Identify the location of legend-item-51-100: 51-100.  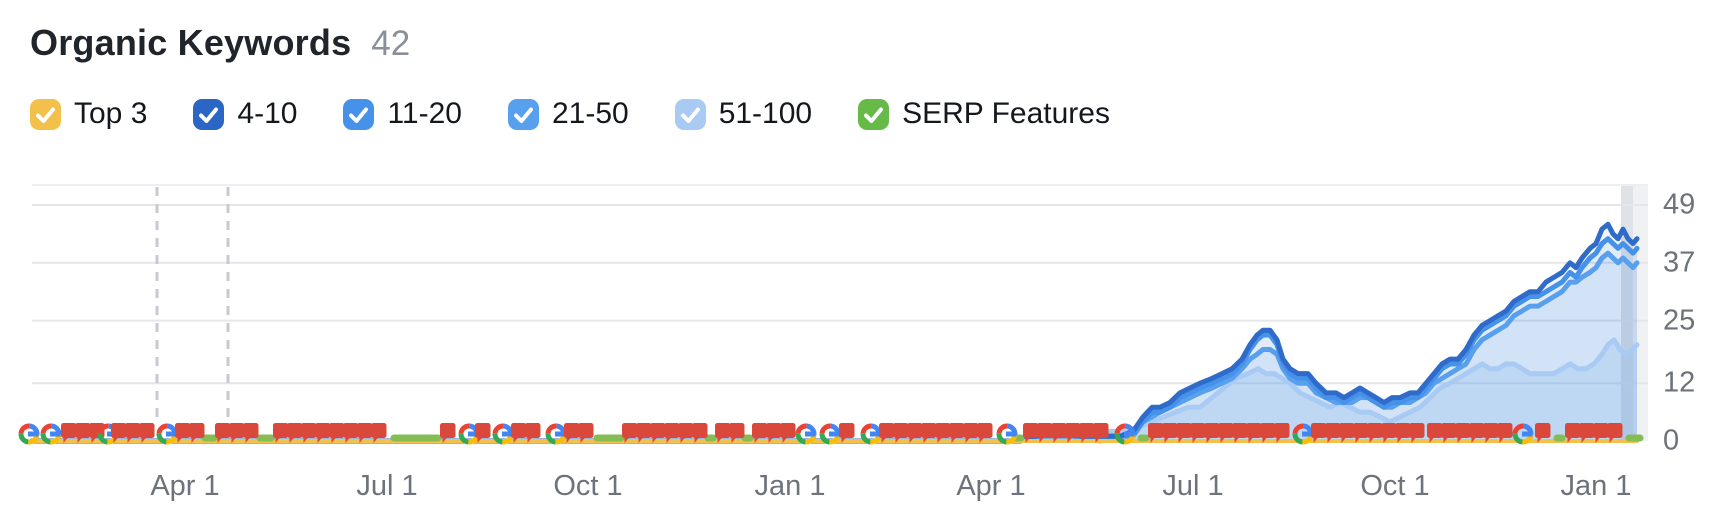
(743, 114).